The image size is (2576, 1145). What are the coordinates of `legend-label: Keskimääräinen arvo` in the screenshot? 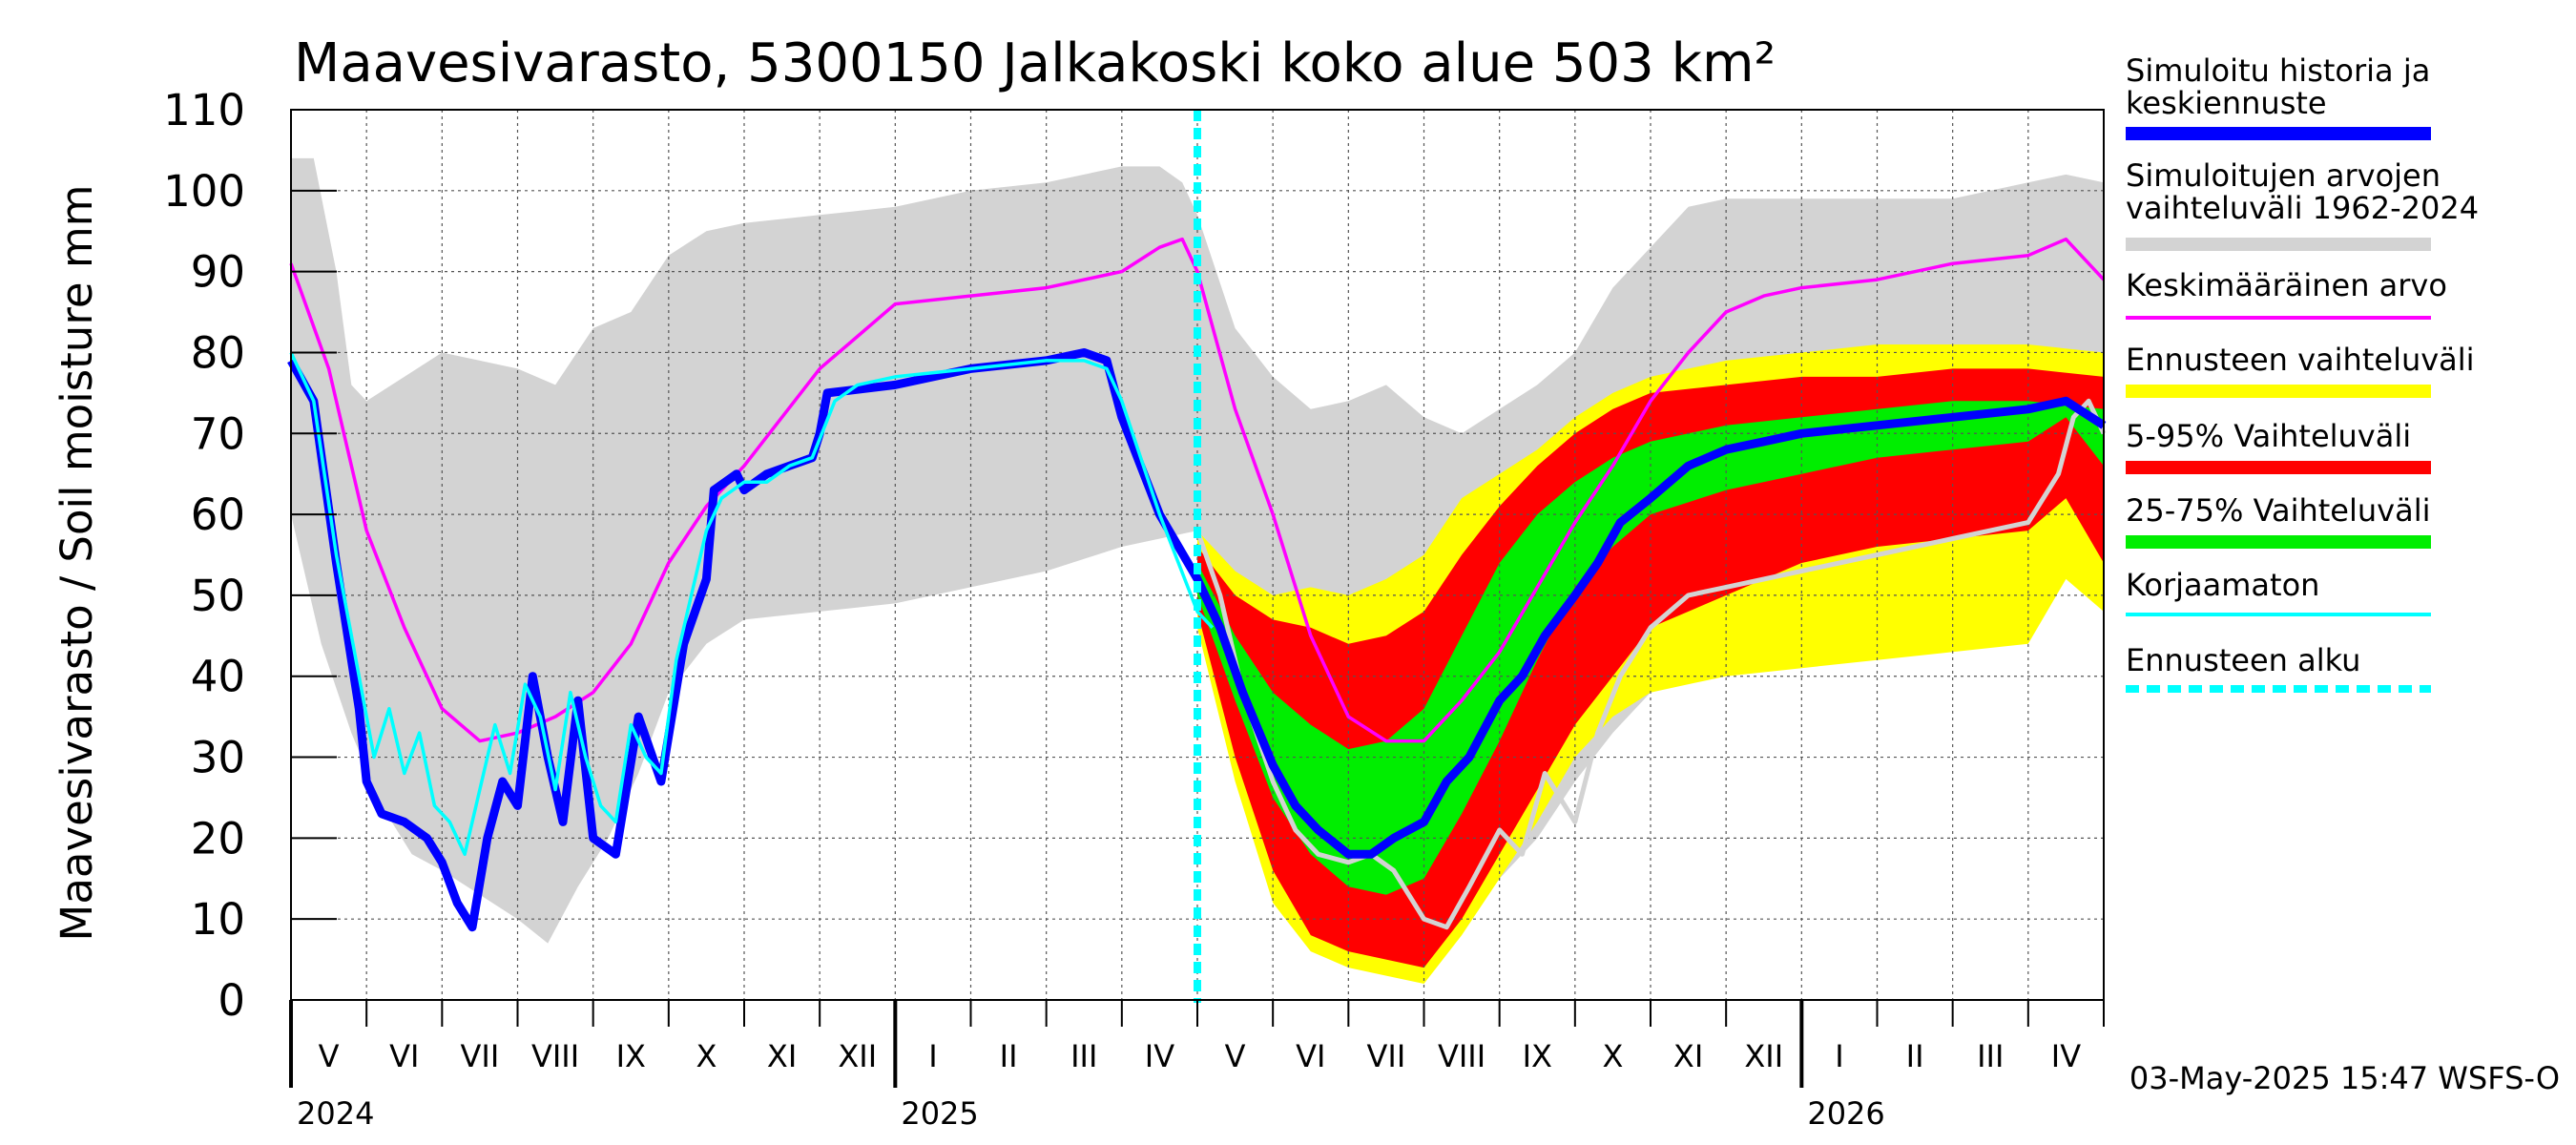 It's located at (2286, 285).